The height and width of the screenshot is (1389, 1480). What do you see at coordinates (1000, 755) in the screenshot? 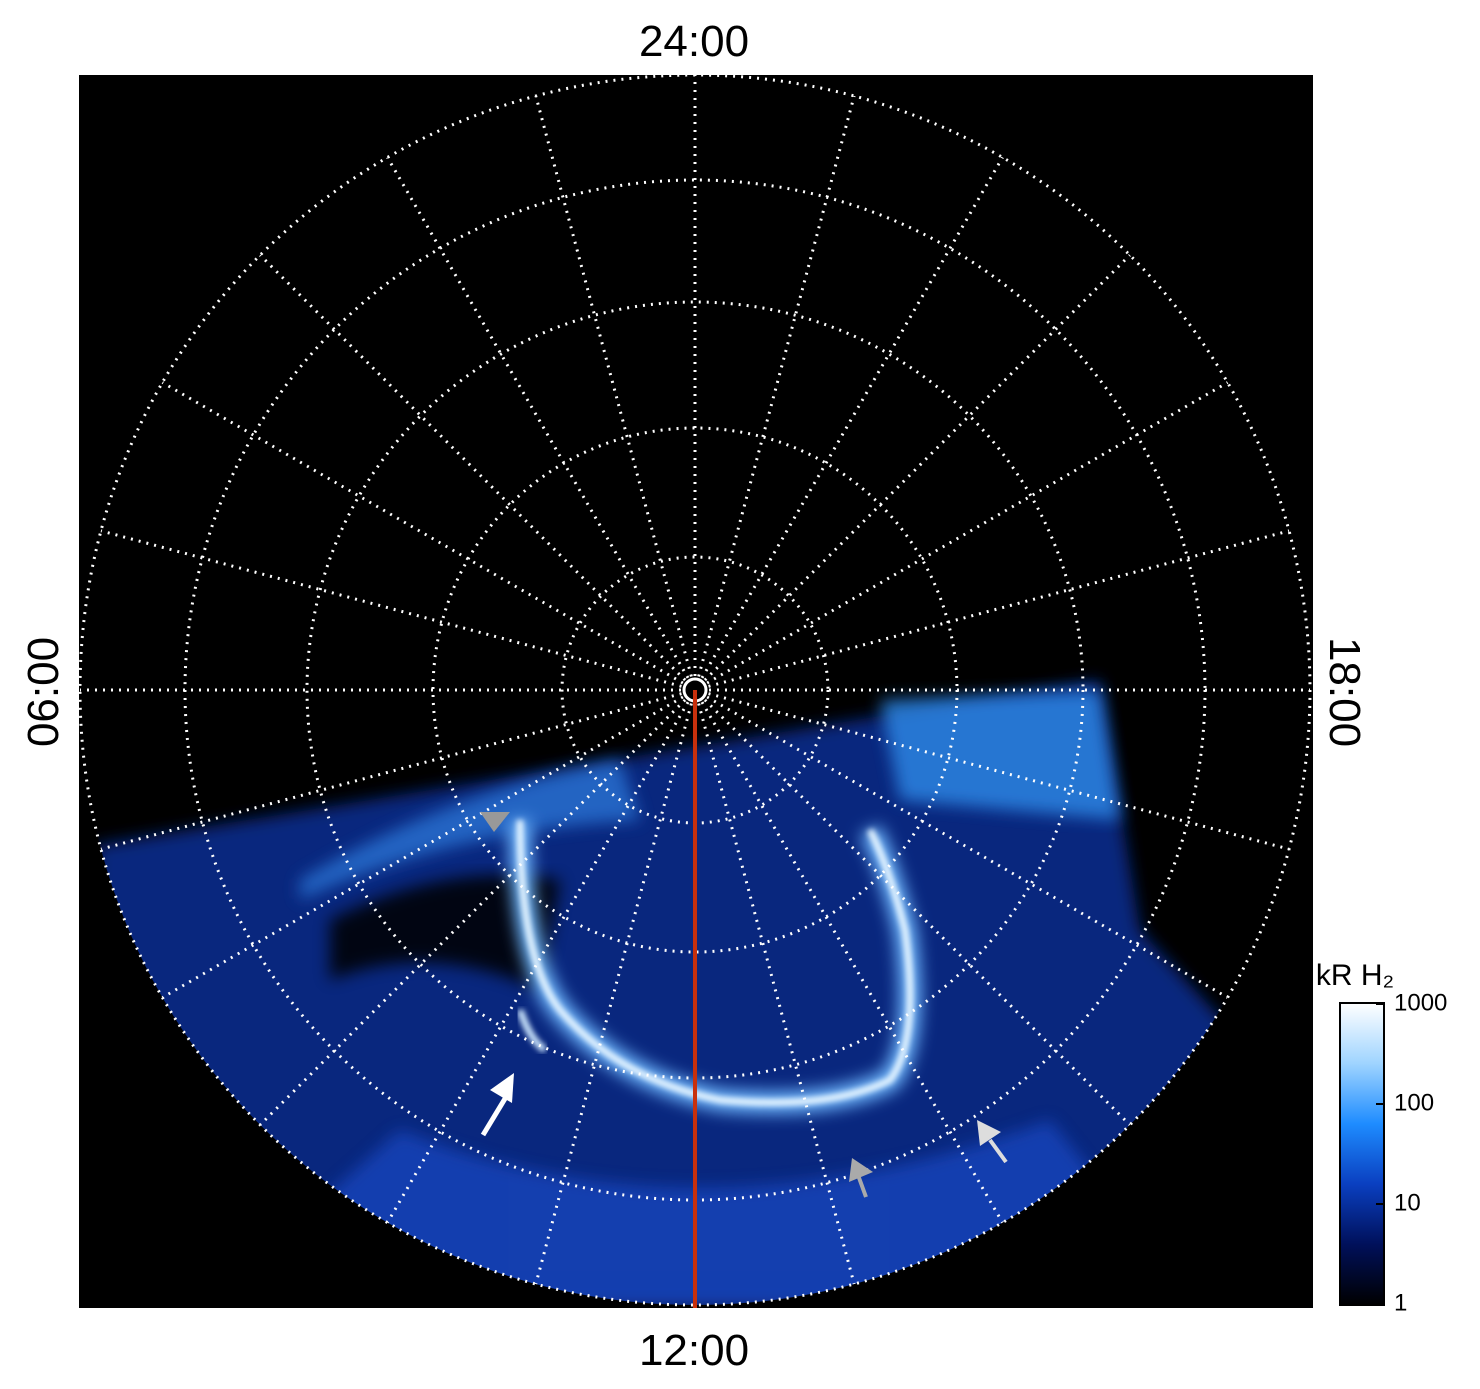
I see `emission-dusk` at bounding box center [1000, 755].